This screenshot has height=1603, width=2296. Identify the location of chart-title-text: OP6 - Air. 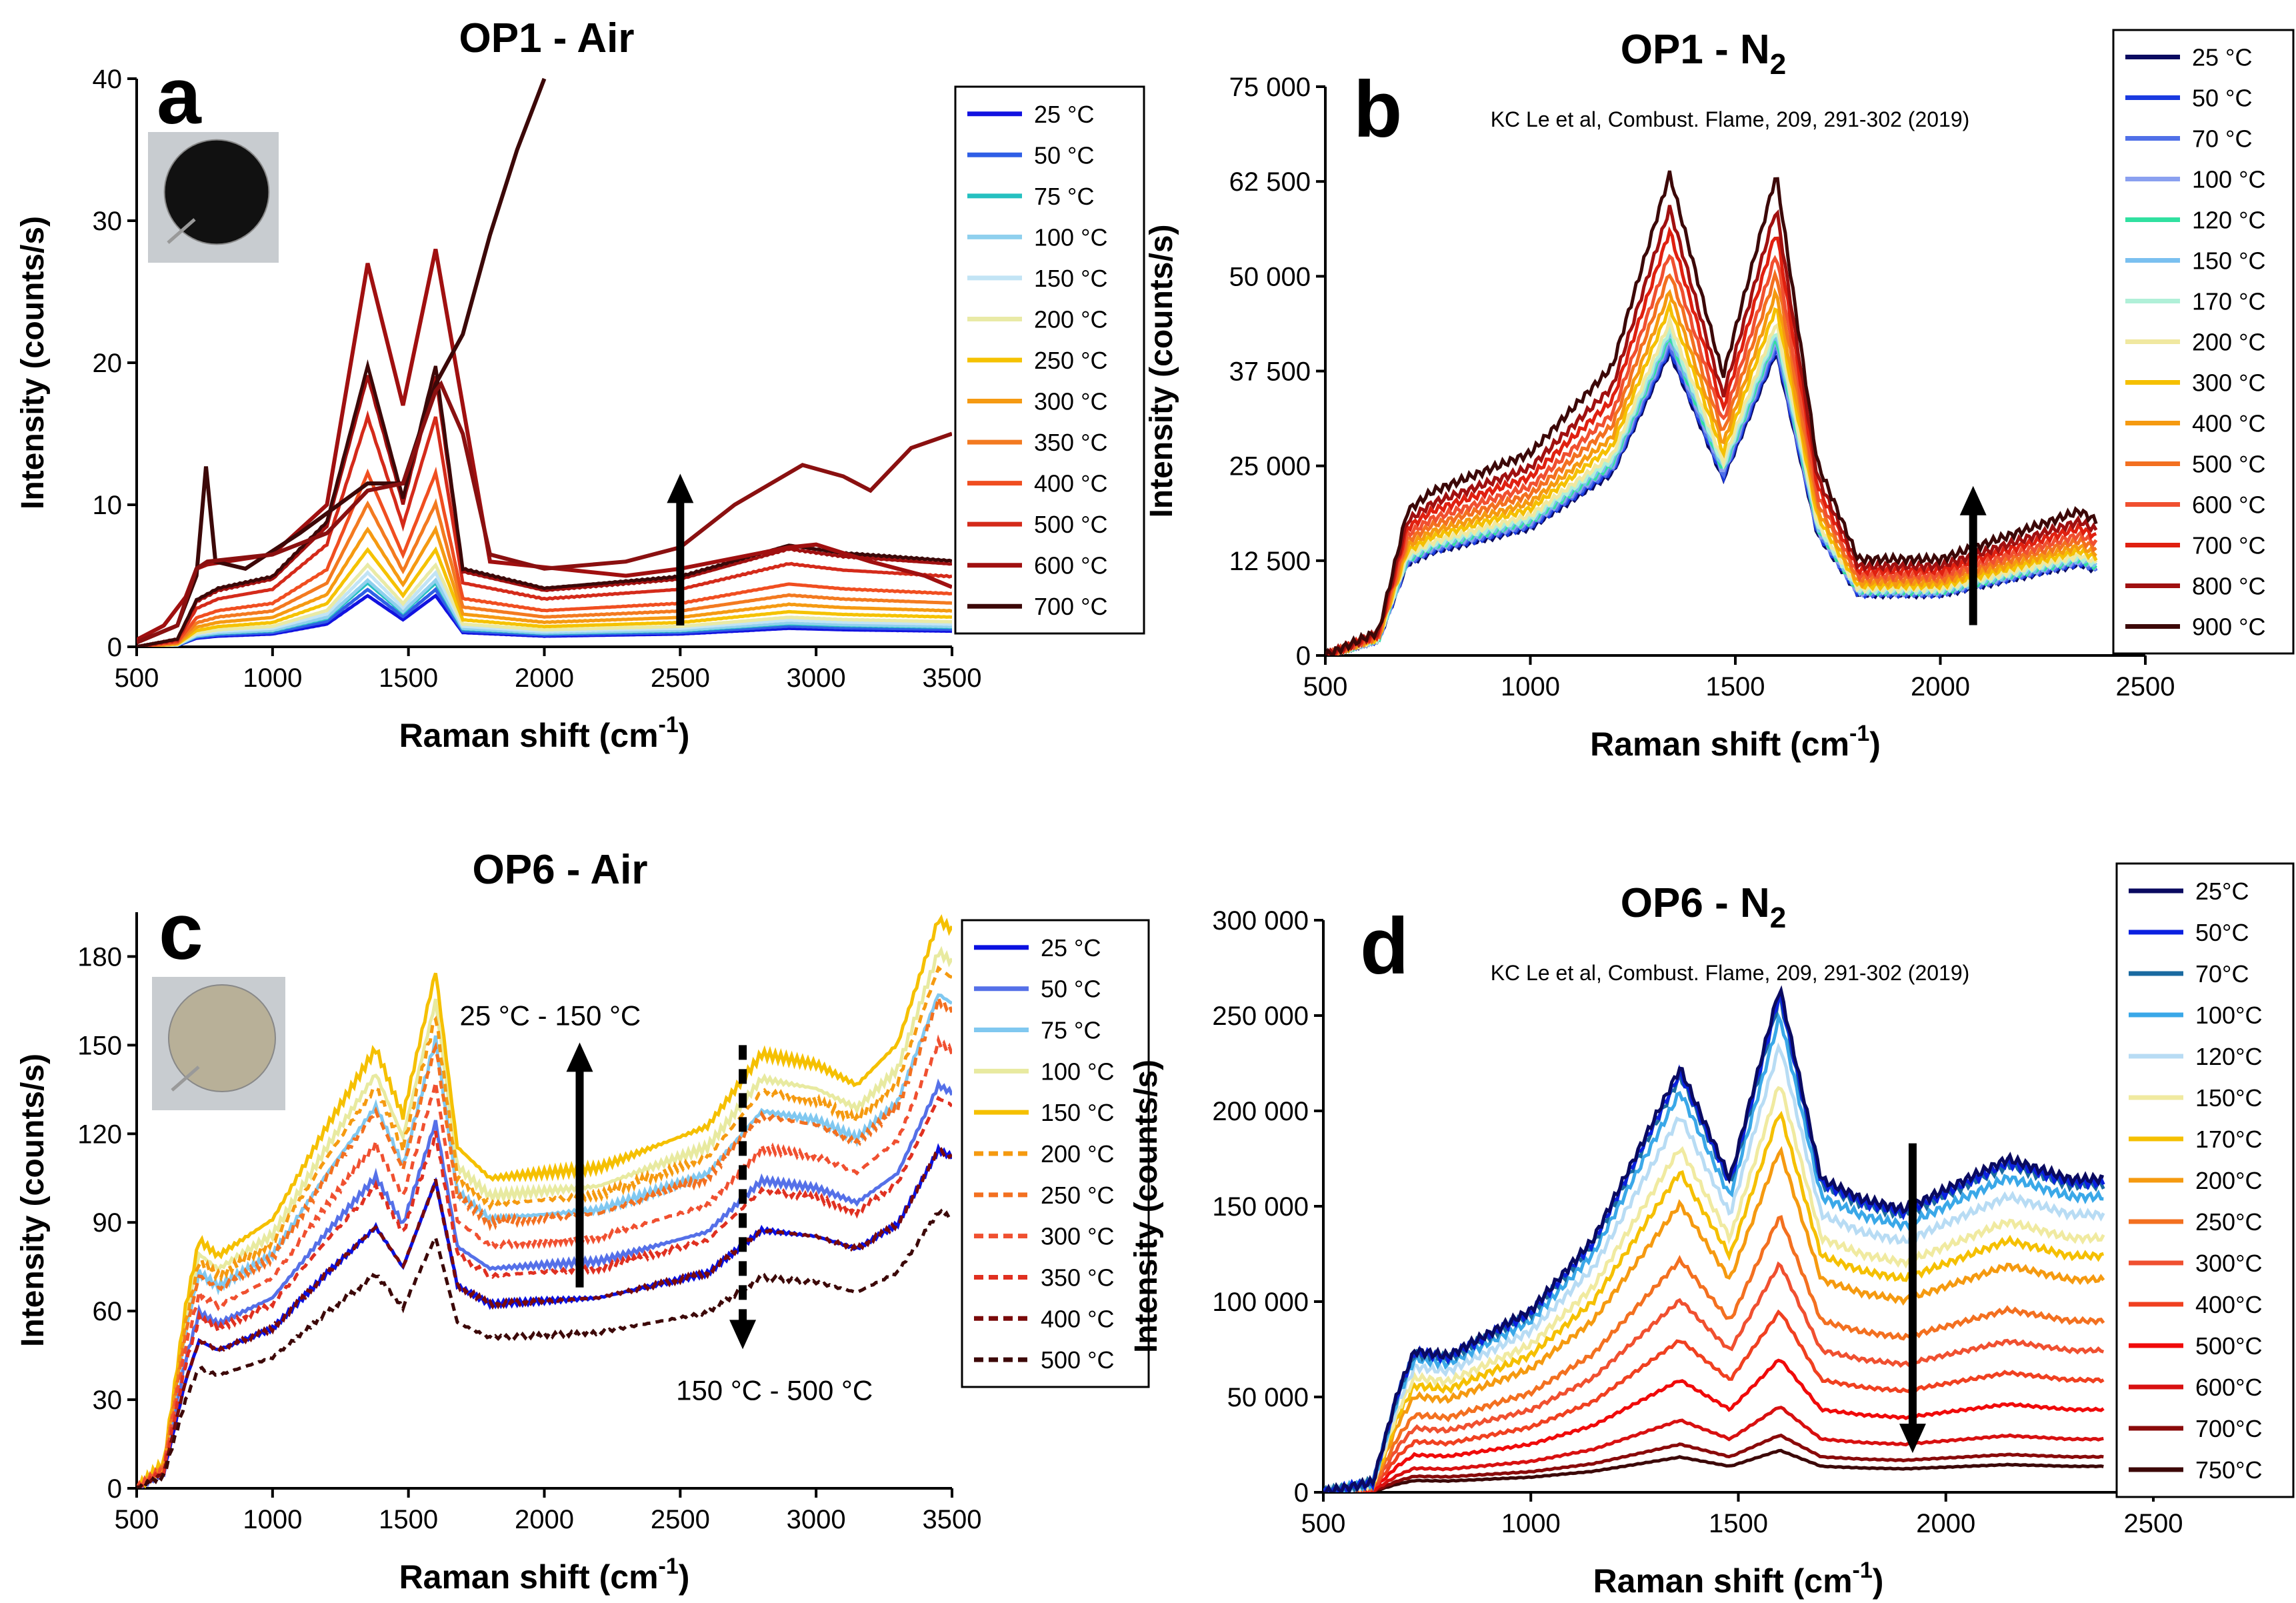
(560, 870).